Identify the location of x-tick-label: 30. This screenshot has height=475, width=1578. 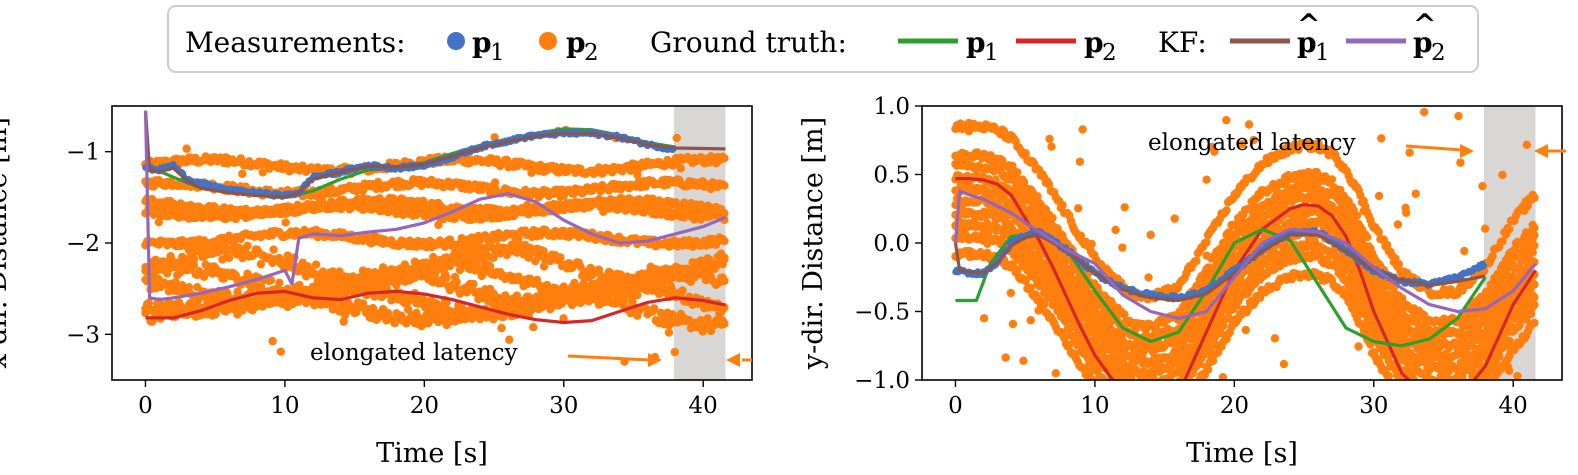
(563, 406).